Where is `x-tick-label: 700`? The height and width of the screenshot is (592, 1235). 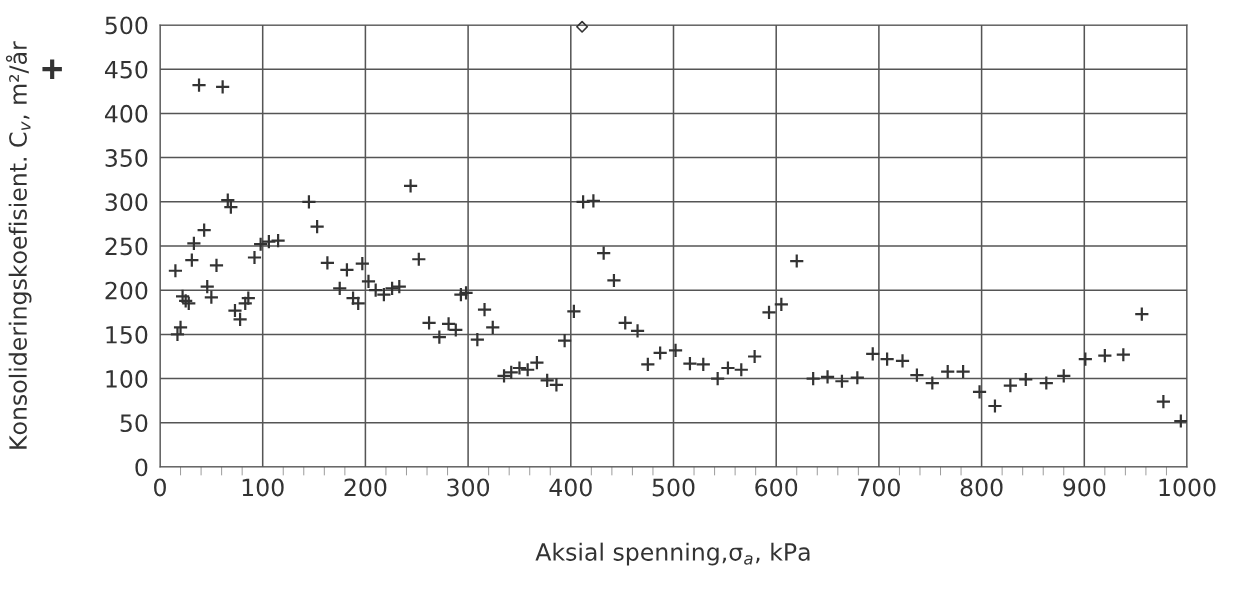 x-tick-label: 700 is located at coordinates (879, 487).